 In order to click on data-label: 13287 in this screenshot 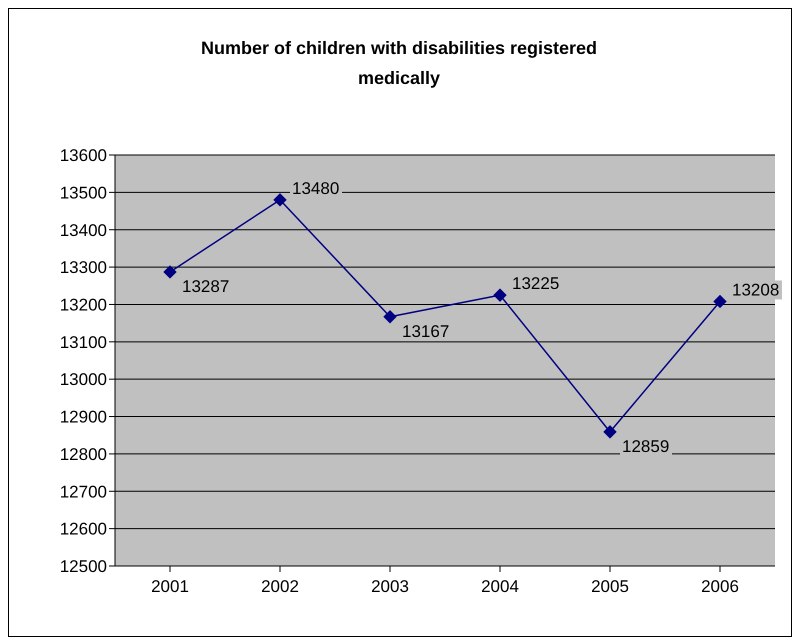, I will do `click(206, 286)`.